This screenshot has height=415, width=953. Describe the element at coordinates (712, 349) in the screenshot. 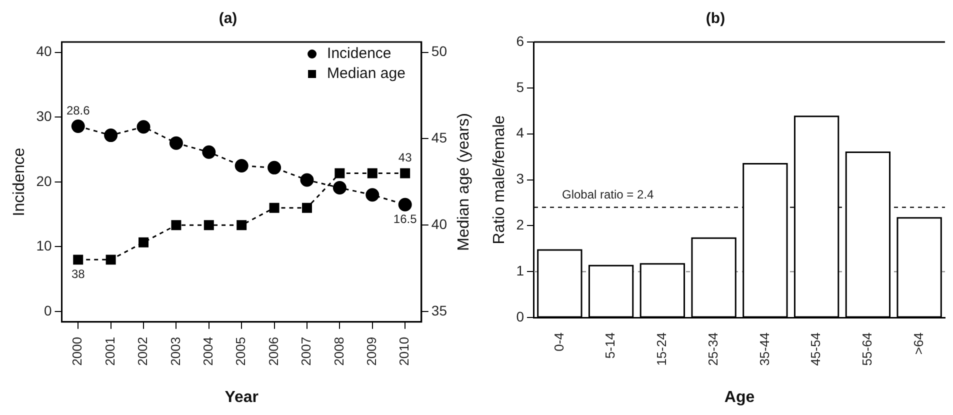

I see `x-tick-label: 25-34` at that location.